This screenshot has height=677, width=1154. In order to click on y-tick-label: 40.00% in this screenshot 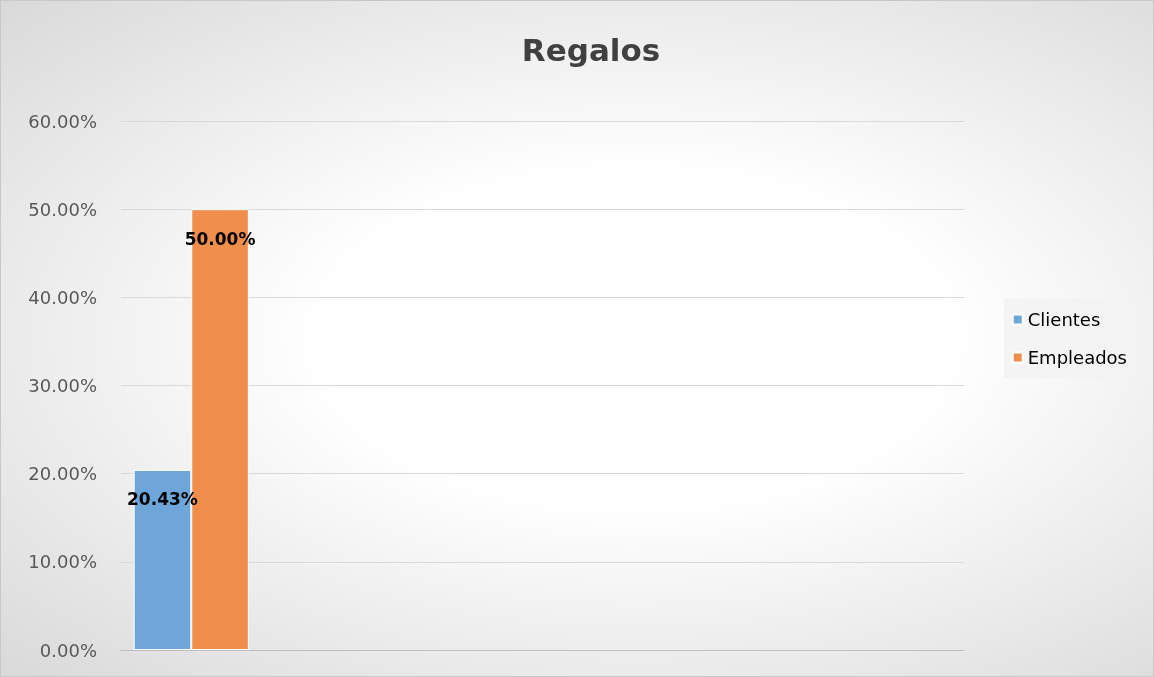, I will do `click(62, 297)`.